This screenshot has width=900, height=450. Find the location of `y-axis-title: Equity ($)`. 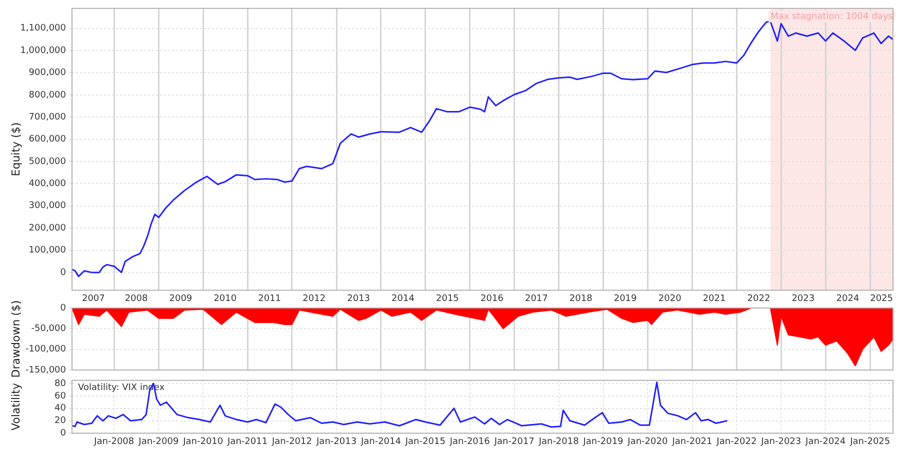

y-axis-title: Equity ($) is located at coordinates (15, 149).